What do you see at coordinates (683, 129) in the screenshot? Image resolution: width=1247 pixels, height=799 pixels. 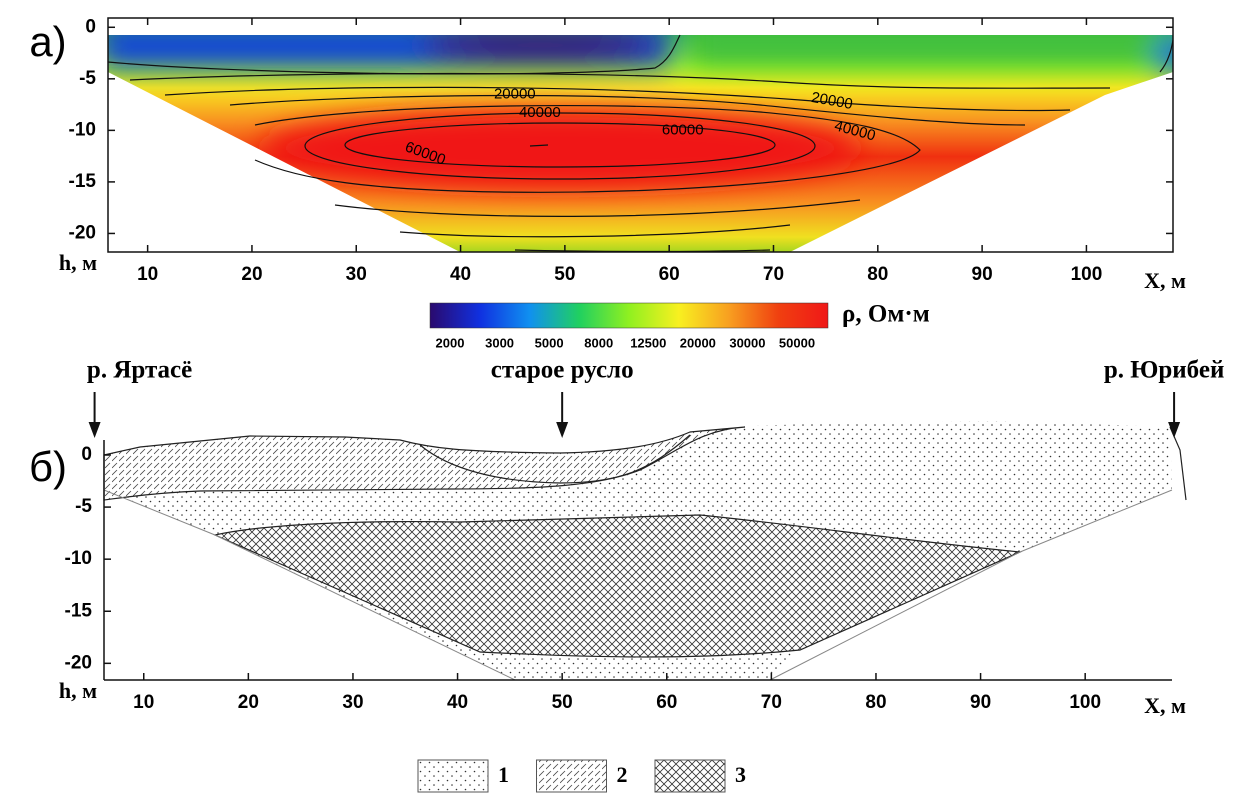 I see `contour-label: 60000` at bounding box center [683, 129].